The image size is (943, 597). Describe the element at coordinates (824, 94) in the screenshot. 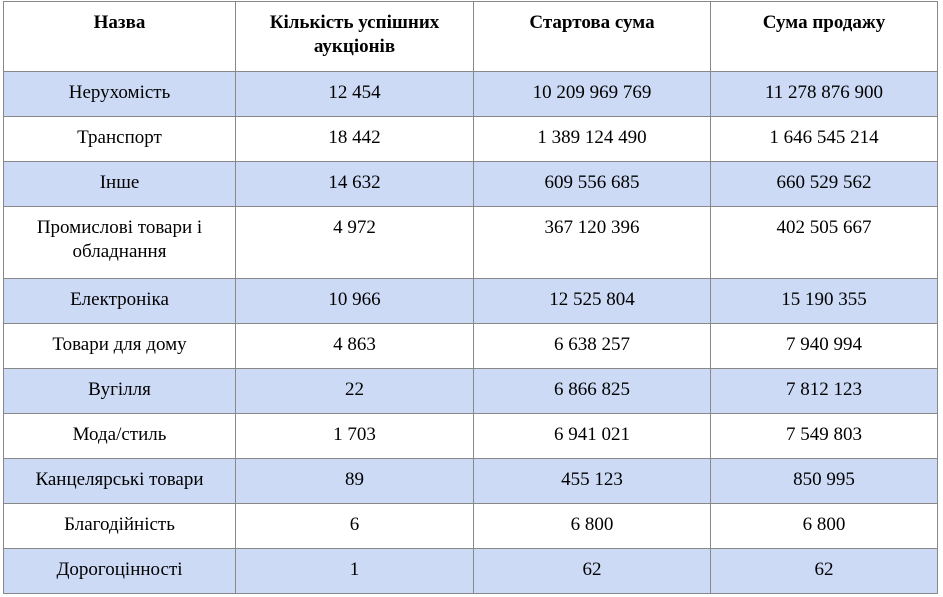

I see `cell-sale-sum: 11 278 876 900` at that location.